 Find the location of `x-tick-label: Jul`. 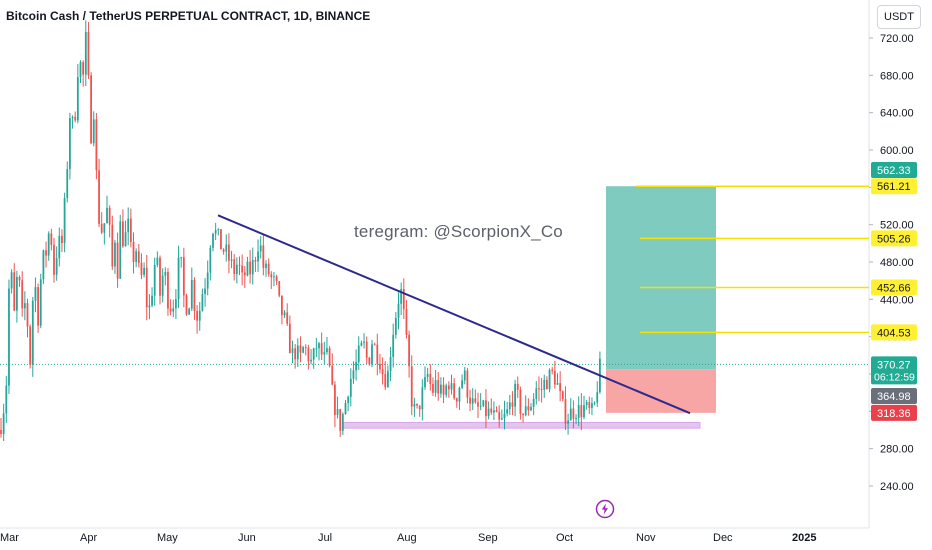

x-tick-label: Jul is located at coordinates (325, 538).